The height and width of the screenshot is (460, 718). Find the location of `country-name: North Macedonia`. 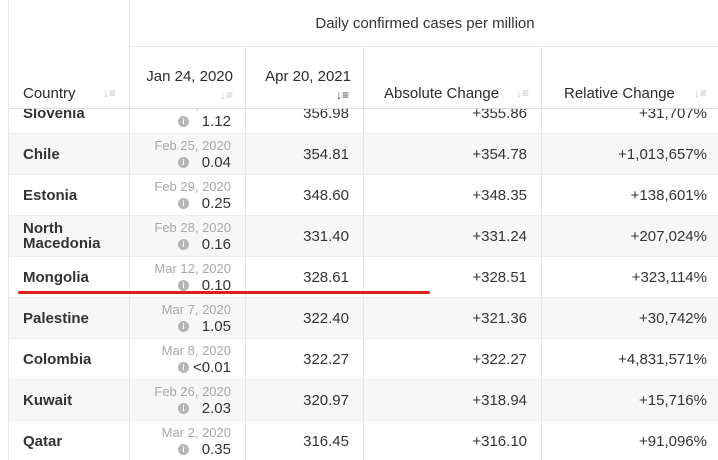

country-name: North Macedonia is located at coordinates (62, 236).